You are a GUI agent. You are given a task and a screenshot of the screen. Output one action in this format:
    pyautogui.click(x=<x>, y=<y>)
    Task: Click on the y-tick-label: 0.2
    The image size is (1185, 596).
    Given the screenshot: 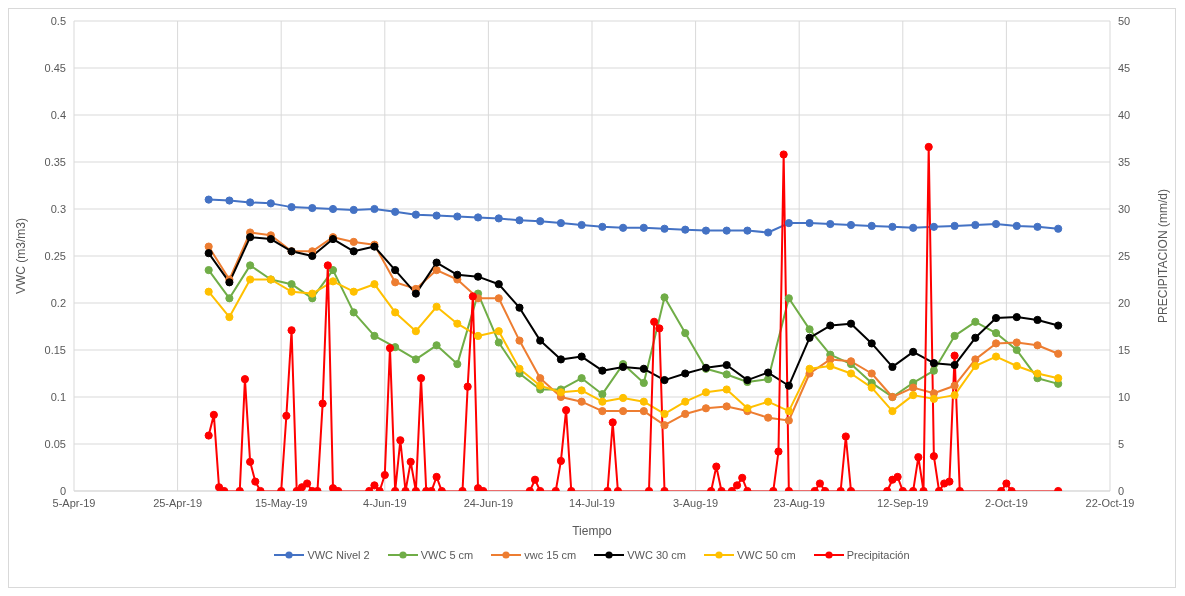 What is the action you would take?
    pyautogui.click(x=58, y=302)
    